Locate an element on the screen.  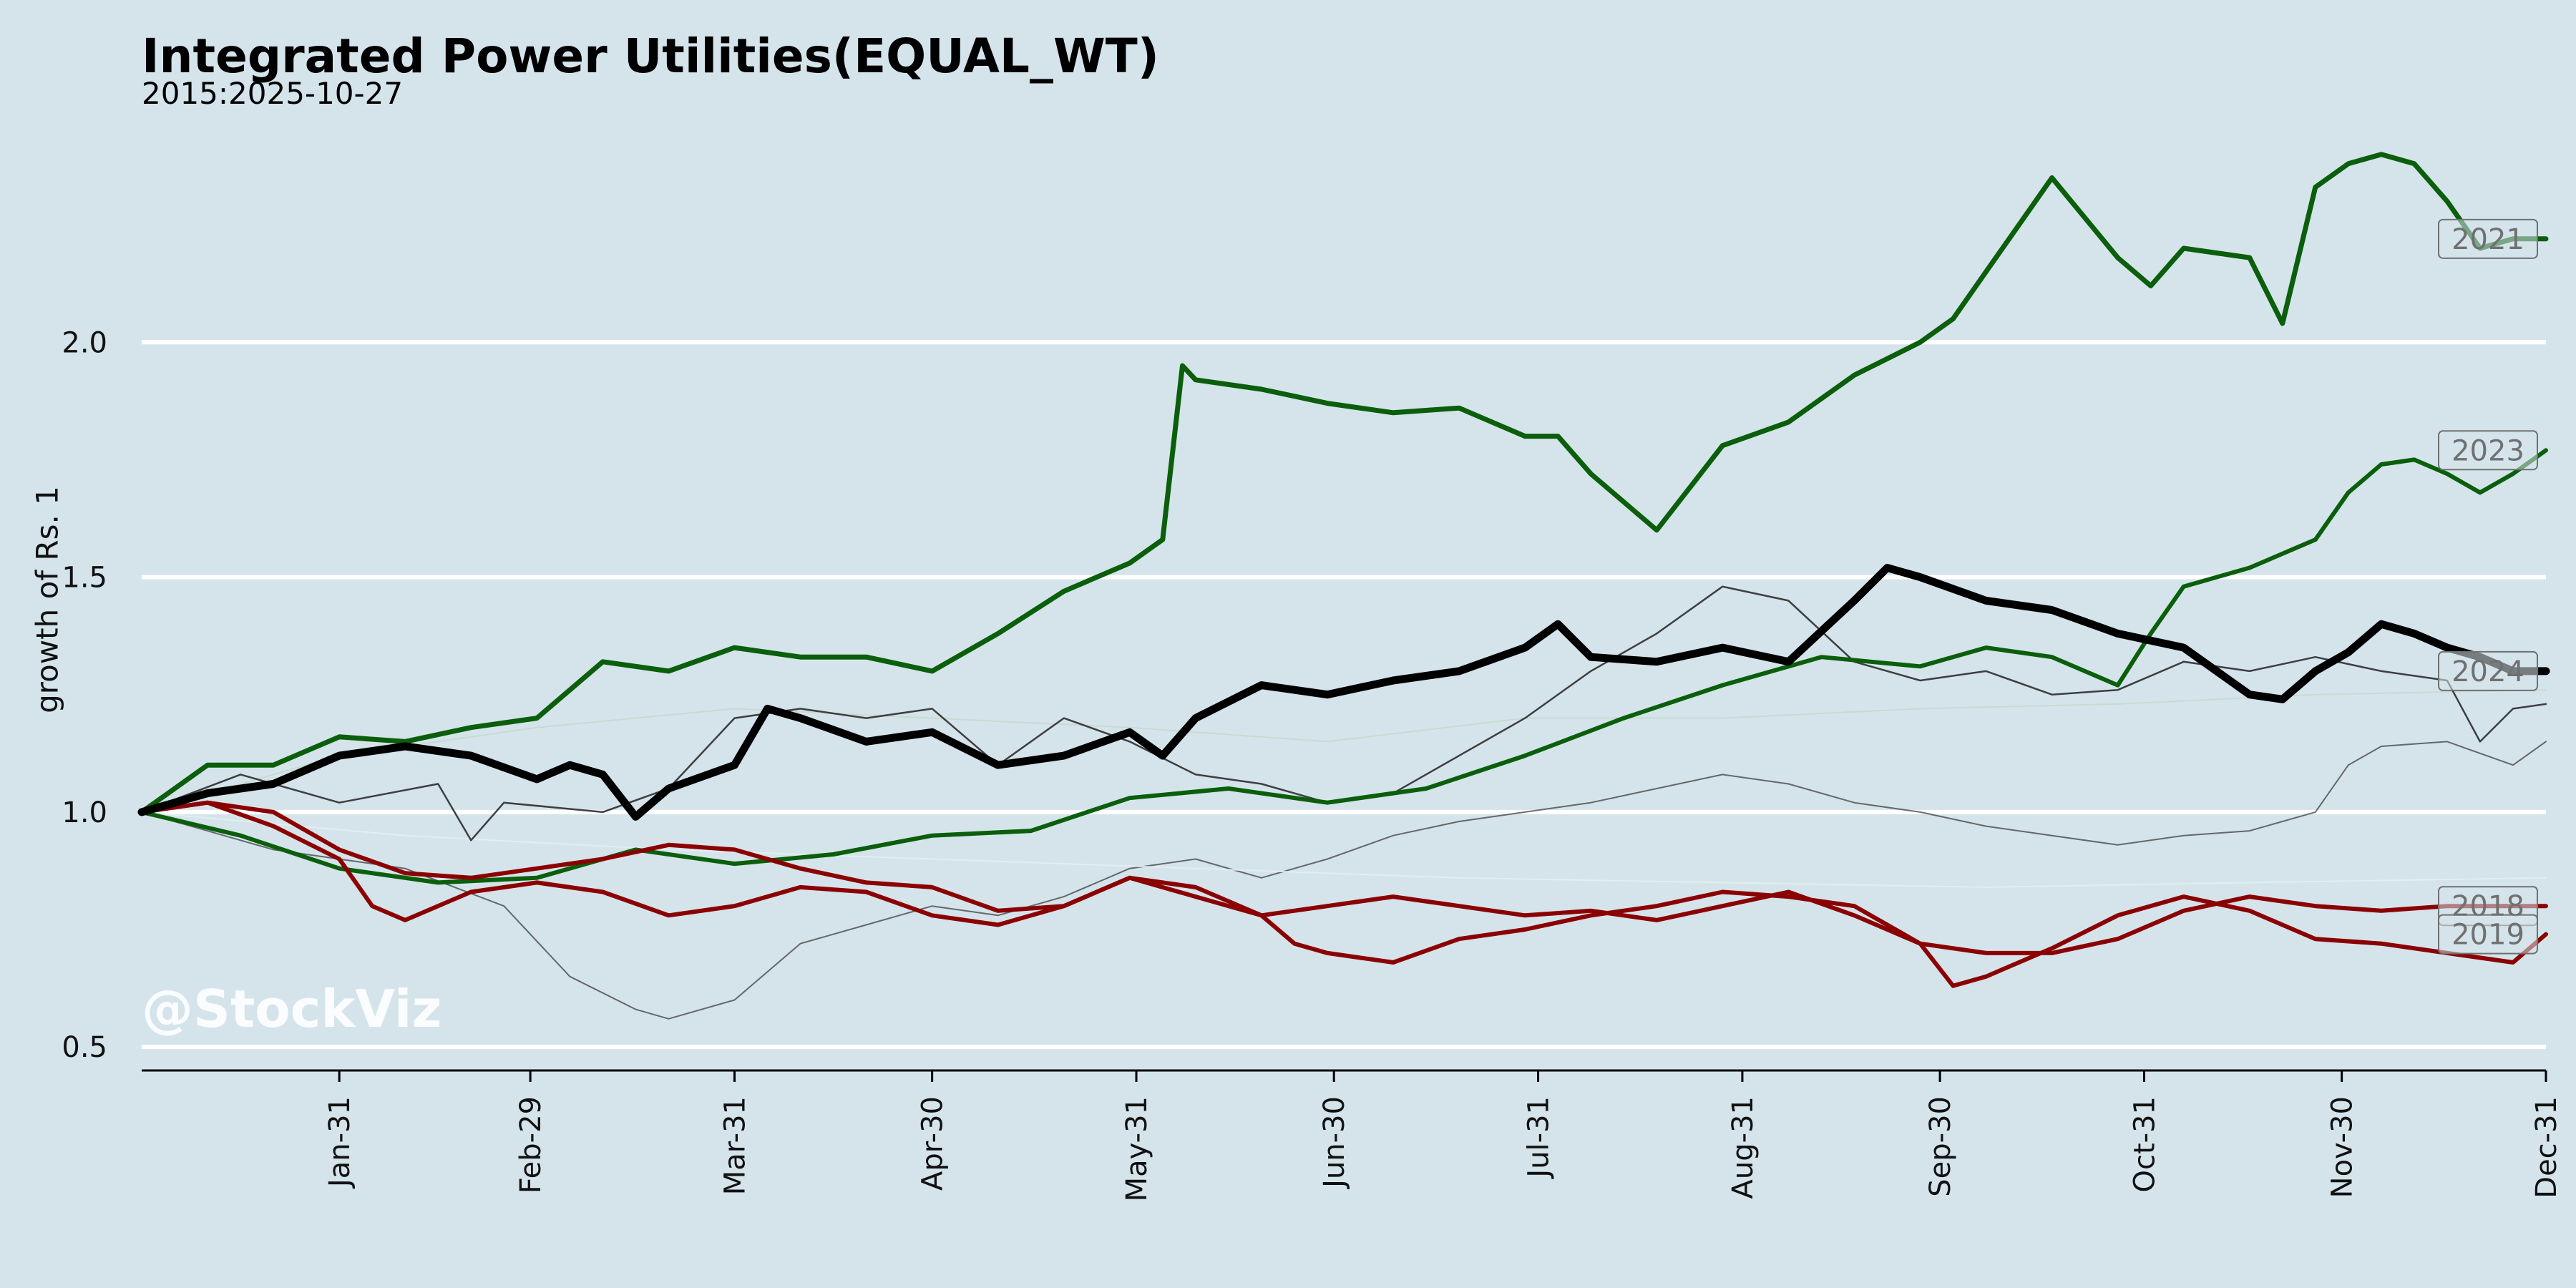
x-tick-label: May-31 is located at coordinates (1137, 1148).